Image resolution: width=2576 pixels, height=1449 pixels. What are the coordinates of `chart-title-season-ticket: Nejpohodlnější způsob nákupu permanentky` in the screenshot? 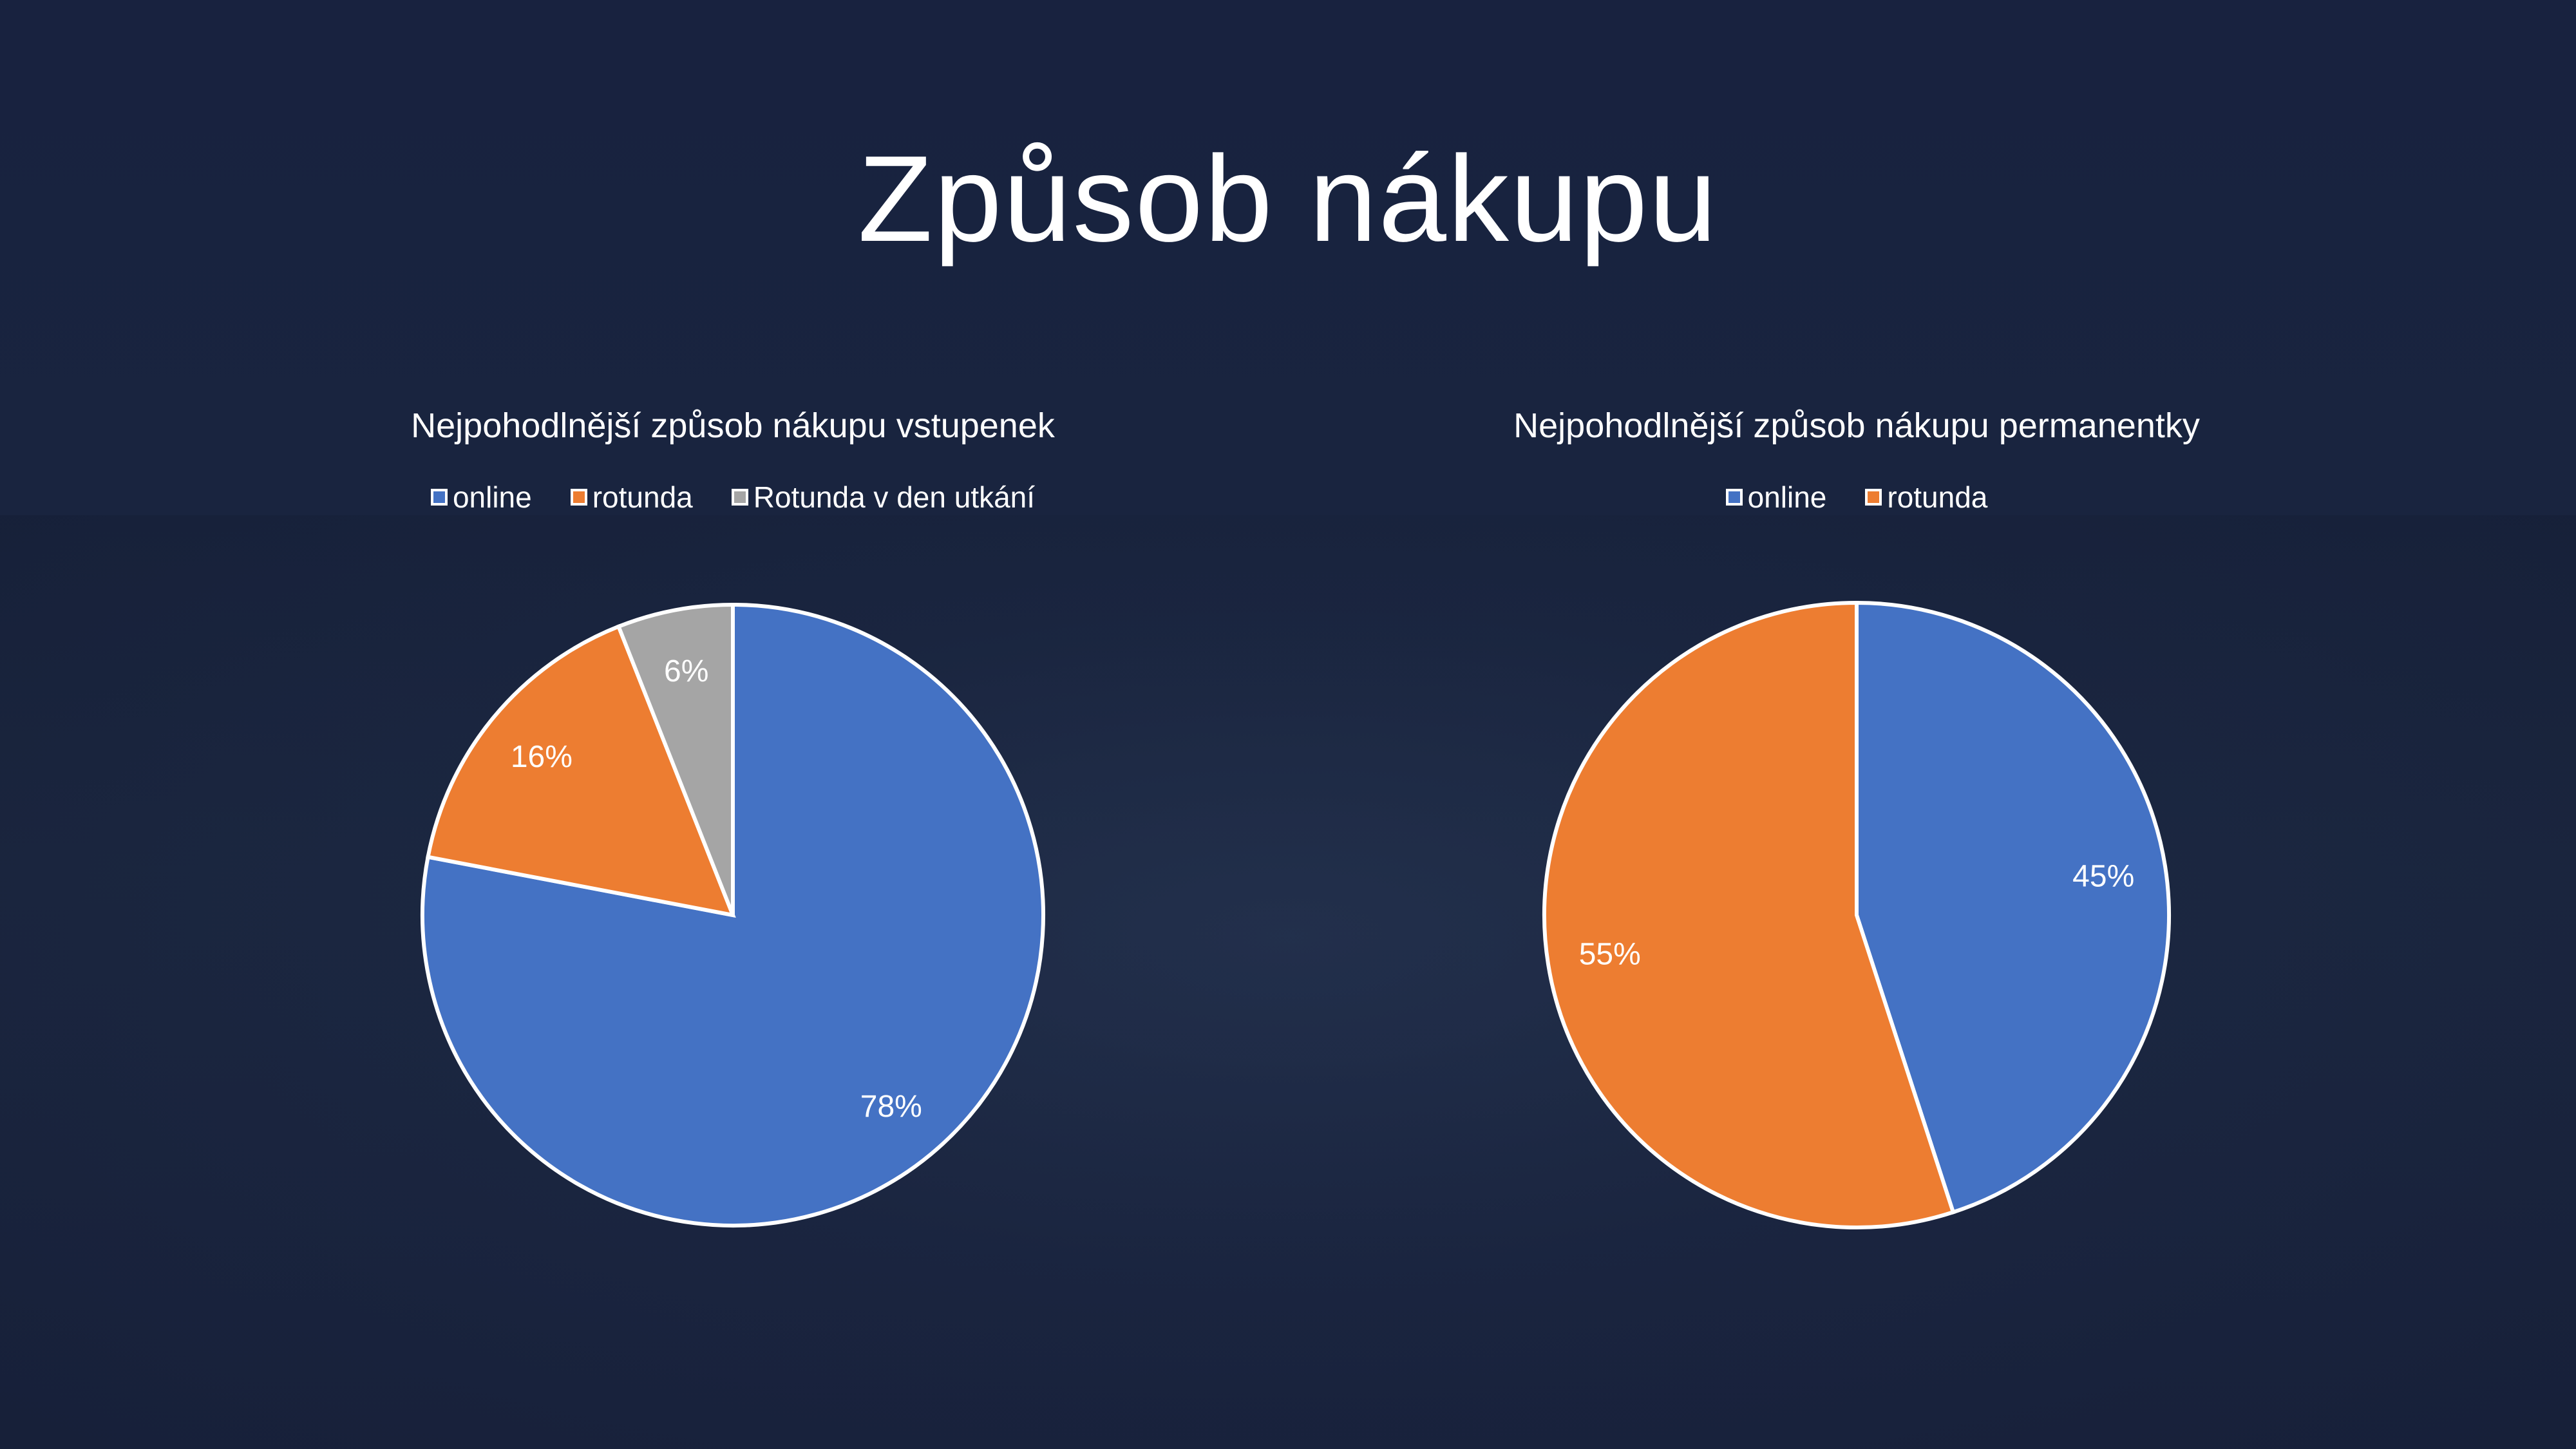 It's located at (1857, 426).